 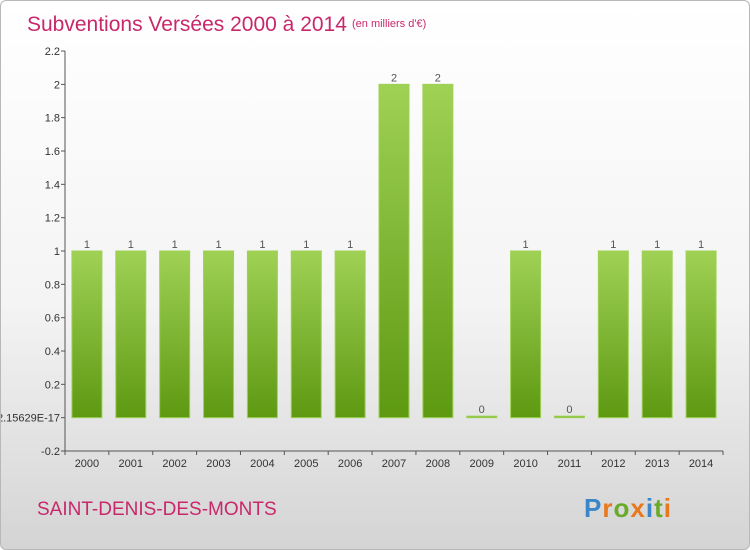 I want to click on x-tick-label: 2000, so click(x=87, y=464).